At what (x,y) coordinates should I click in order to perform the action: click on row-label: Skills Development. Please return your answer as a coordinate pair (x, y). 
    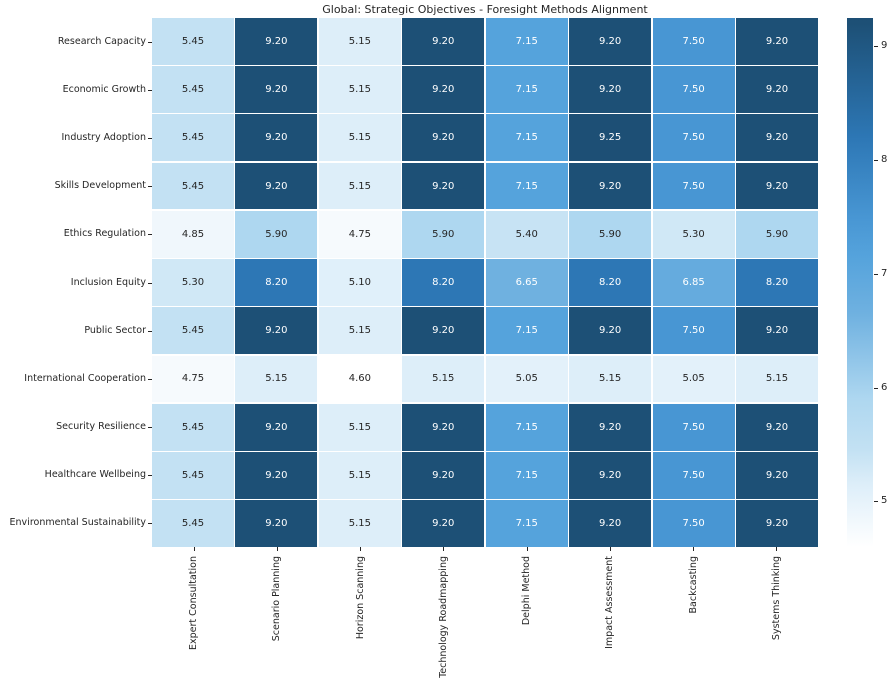
    Looking at the image, I should click on (100, 186).